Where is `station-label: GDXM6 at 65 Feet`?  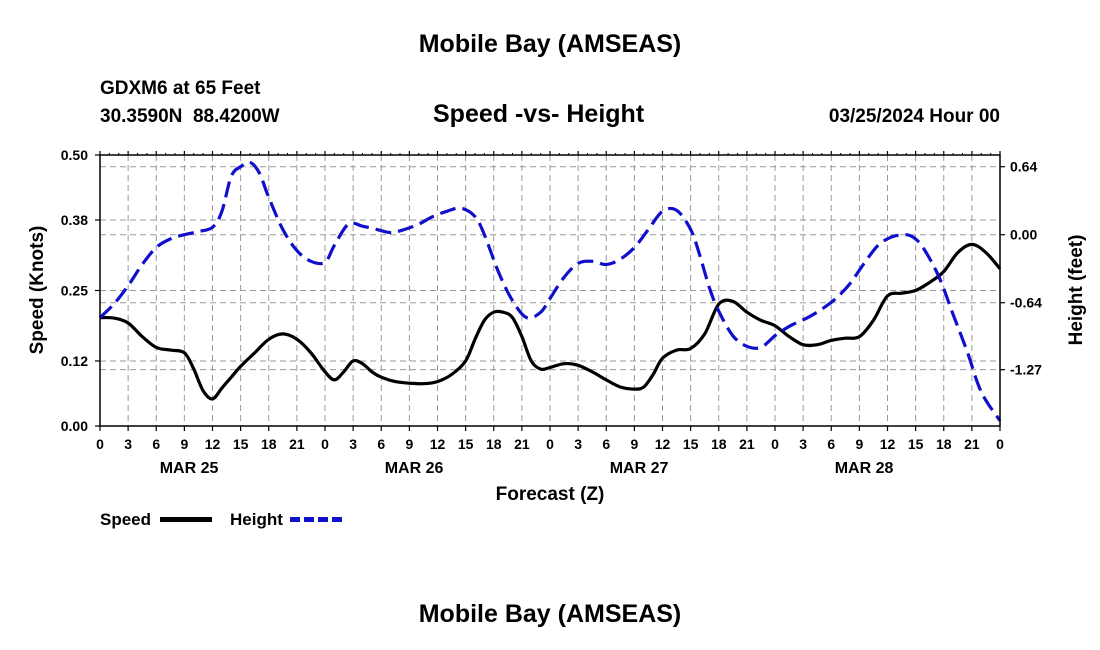
station-label: GDXM6 at 65 Feet is located at coordinates (180, 88).